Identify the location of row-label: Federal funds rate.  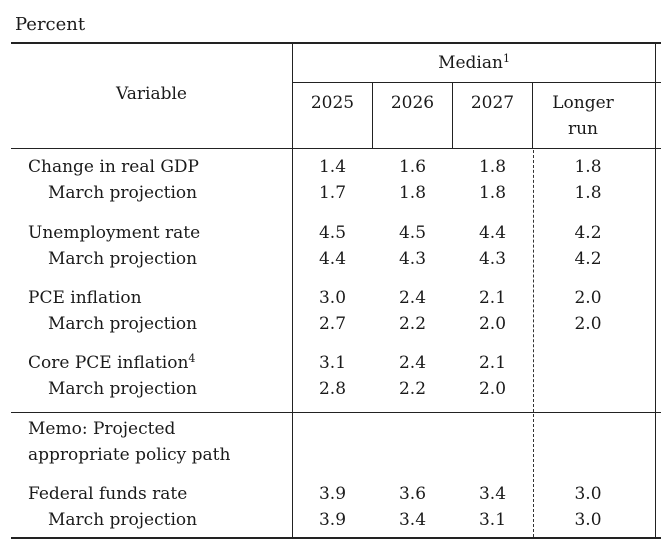
(107, 494).